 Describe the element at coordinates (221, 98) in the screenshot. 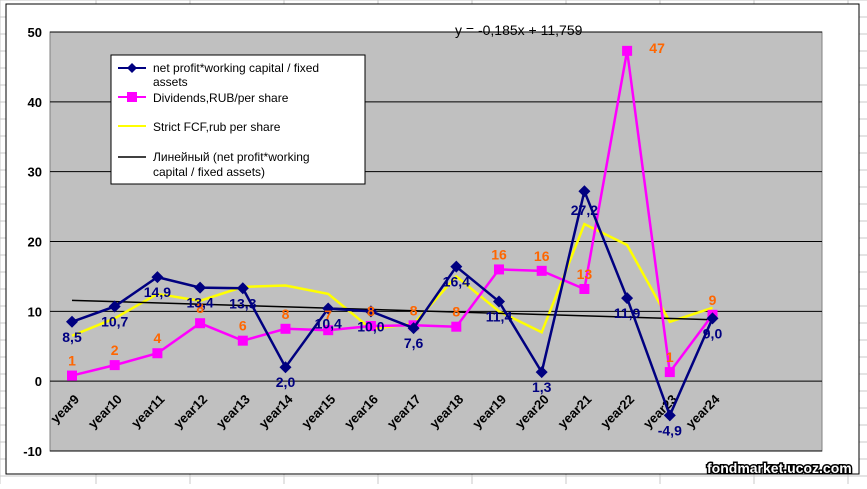

I see `legend-label-dividends: Dividends,RUB/per share` at that location.